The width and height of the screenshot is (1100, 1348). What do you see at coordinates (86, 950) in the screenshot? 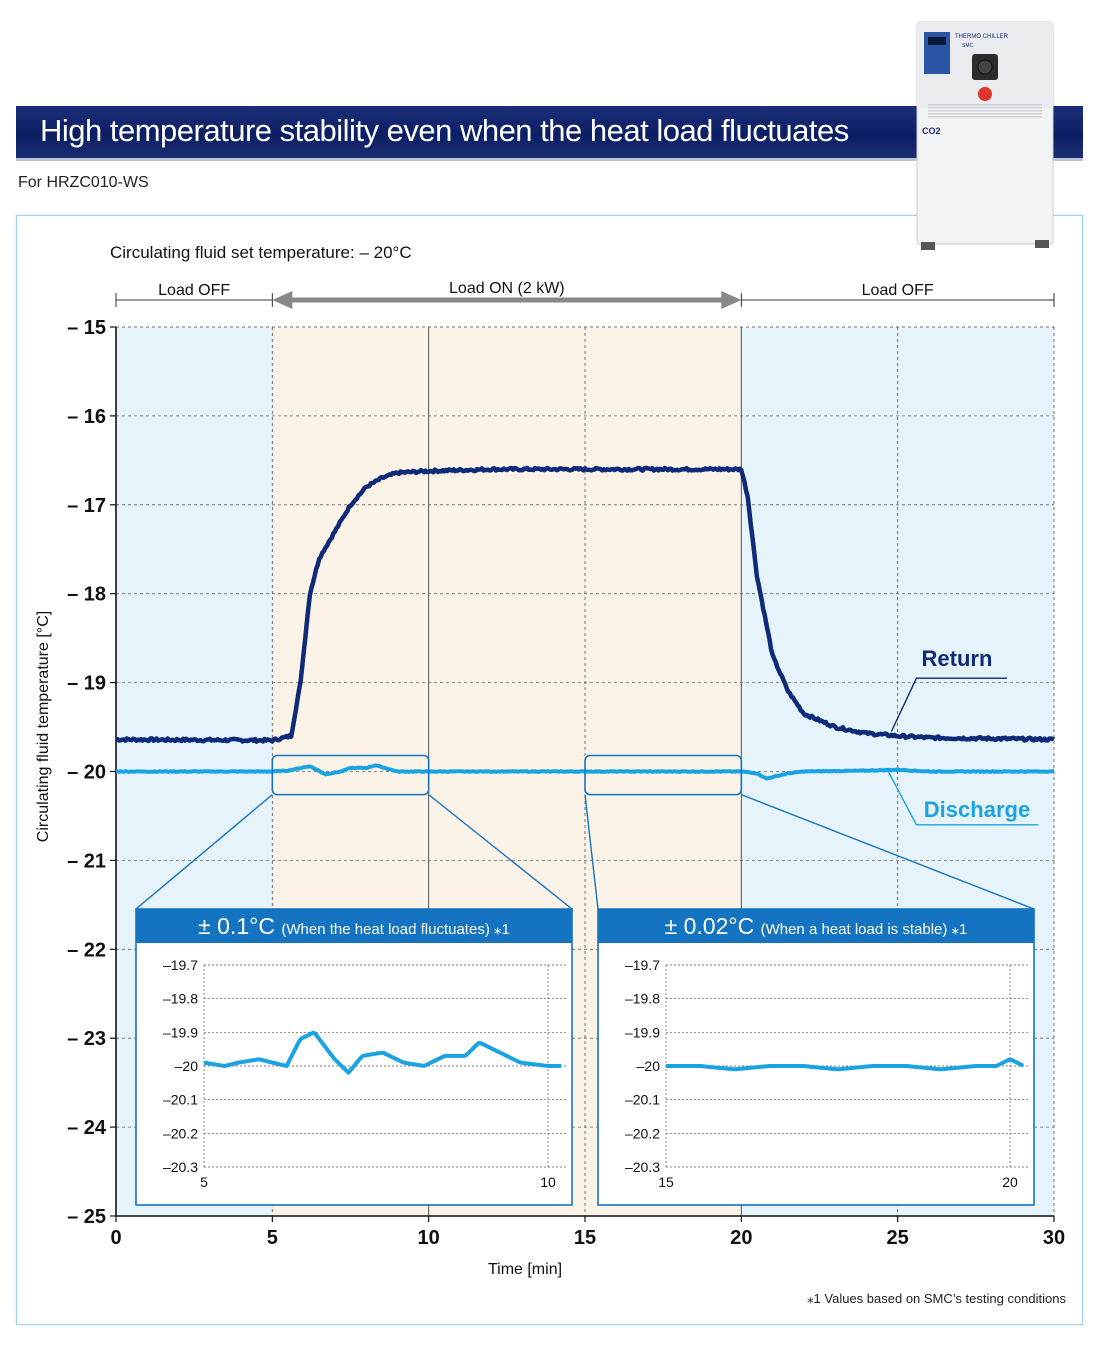
I see `y-tick-label: – 22` at bounding box center [86, 950].